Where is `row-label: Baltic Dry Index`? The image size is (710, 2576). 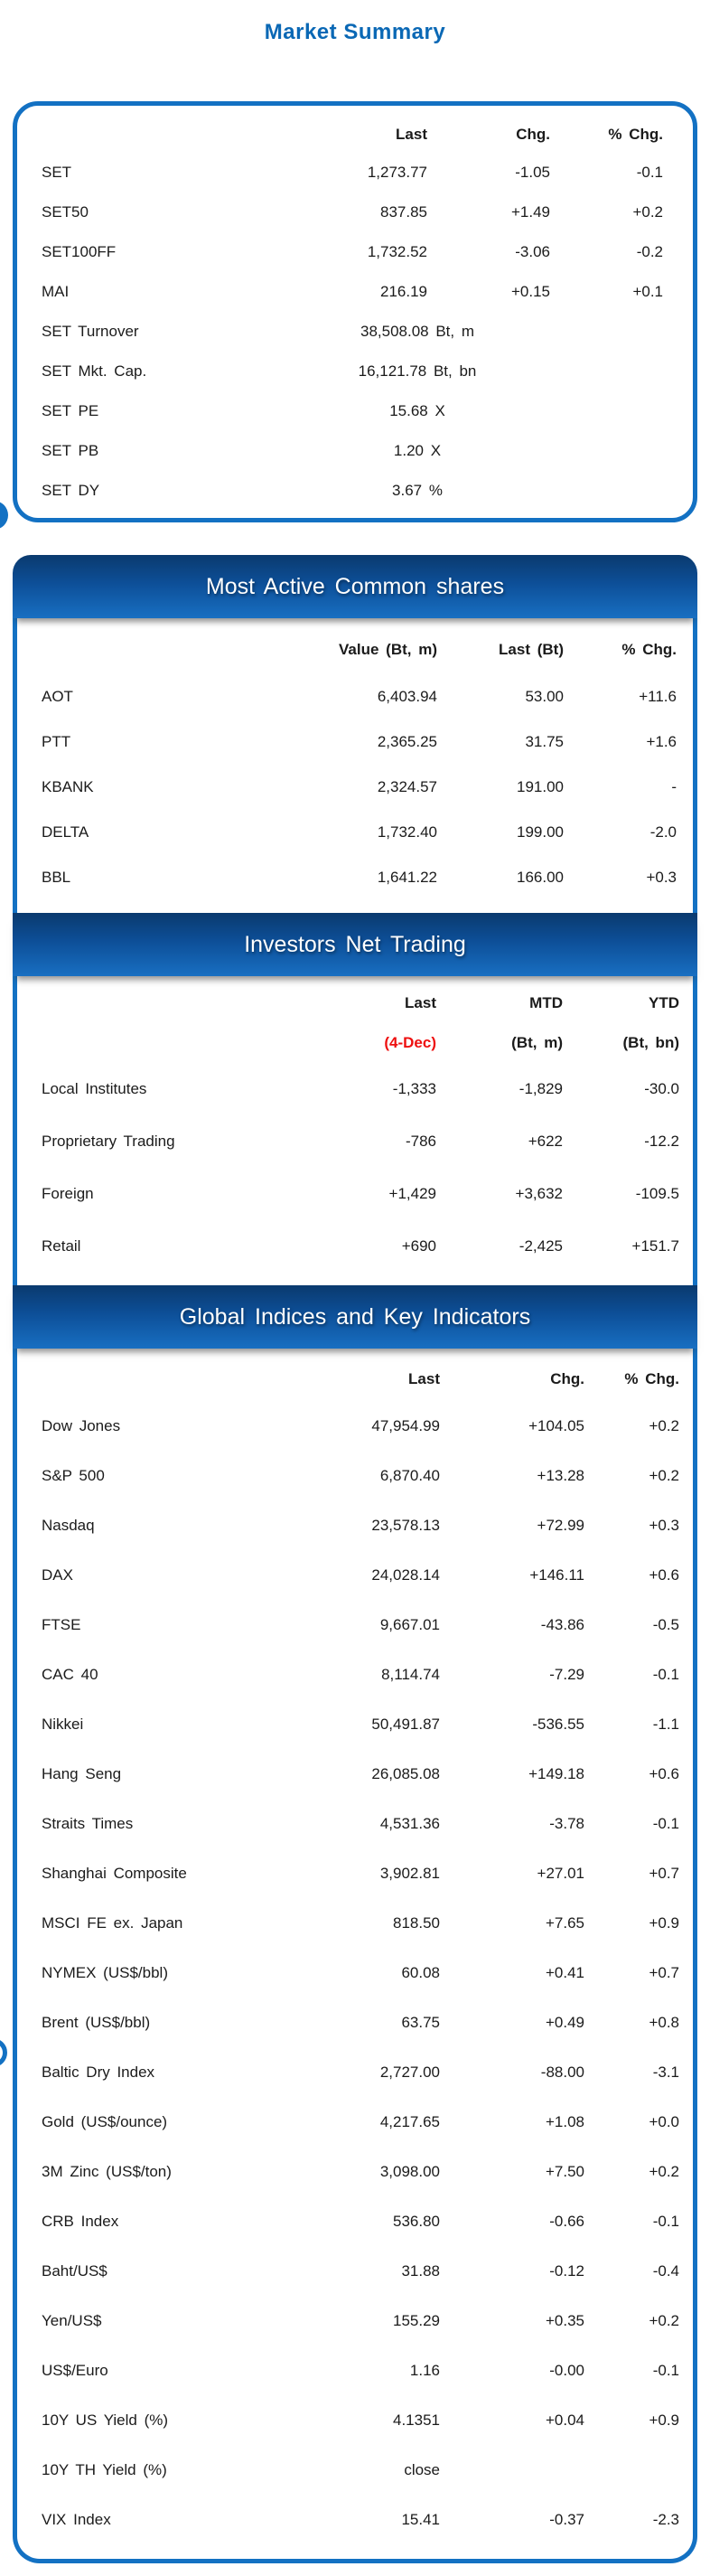 row-label: Baltic Dry Index is located at coordinates (99, 2072).